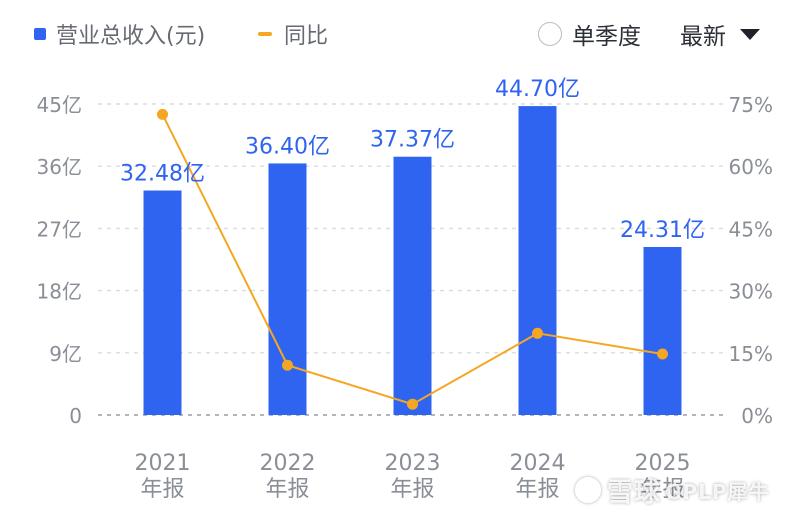 Image resolution: width=809 pixels, height=514 pixels. Describe the element at coordinates (306, 36) in the screenshot. I see `legend-label-yoy: 同比` at that location.